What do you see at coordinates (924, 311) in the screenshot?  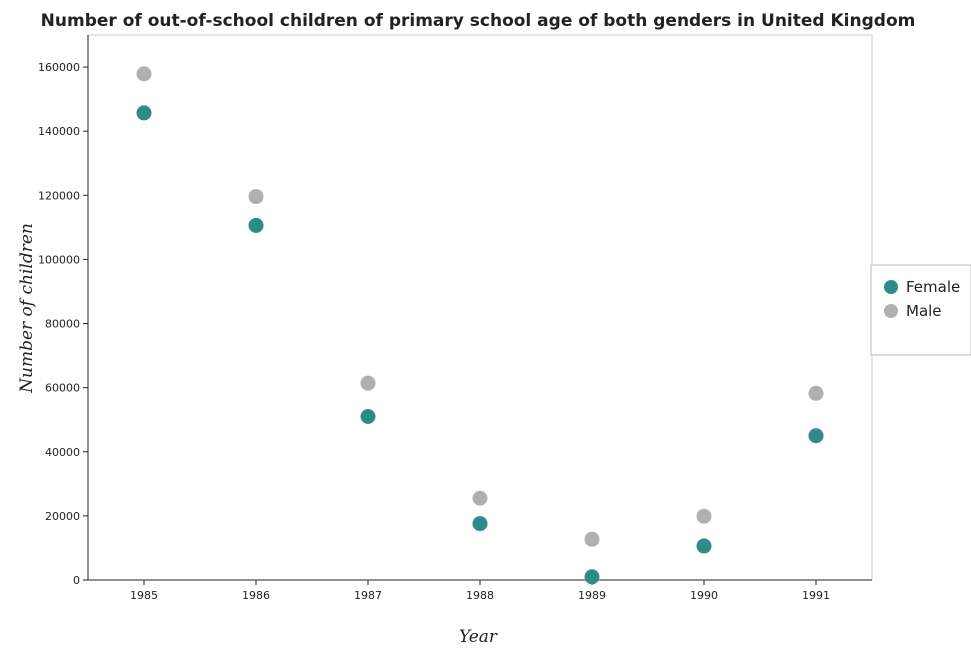 I see `legend-label-male: Male` at bounding box center [924, 311].